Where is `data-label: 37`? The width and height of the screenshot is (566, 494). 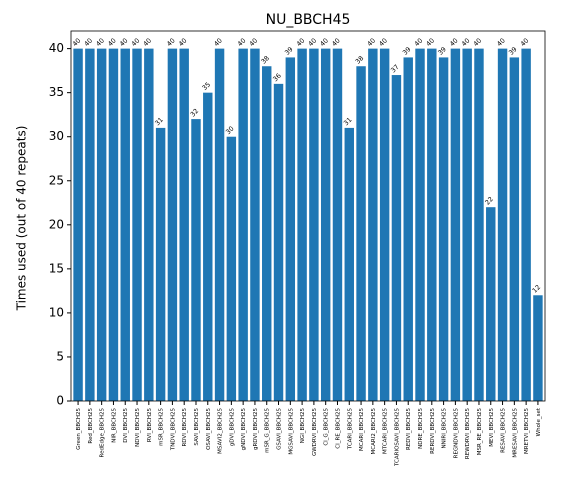
data-label: 37 is located at coordinates (395, 69).